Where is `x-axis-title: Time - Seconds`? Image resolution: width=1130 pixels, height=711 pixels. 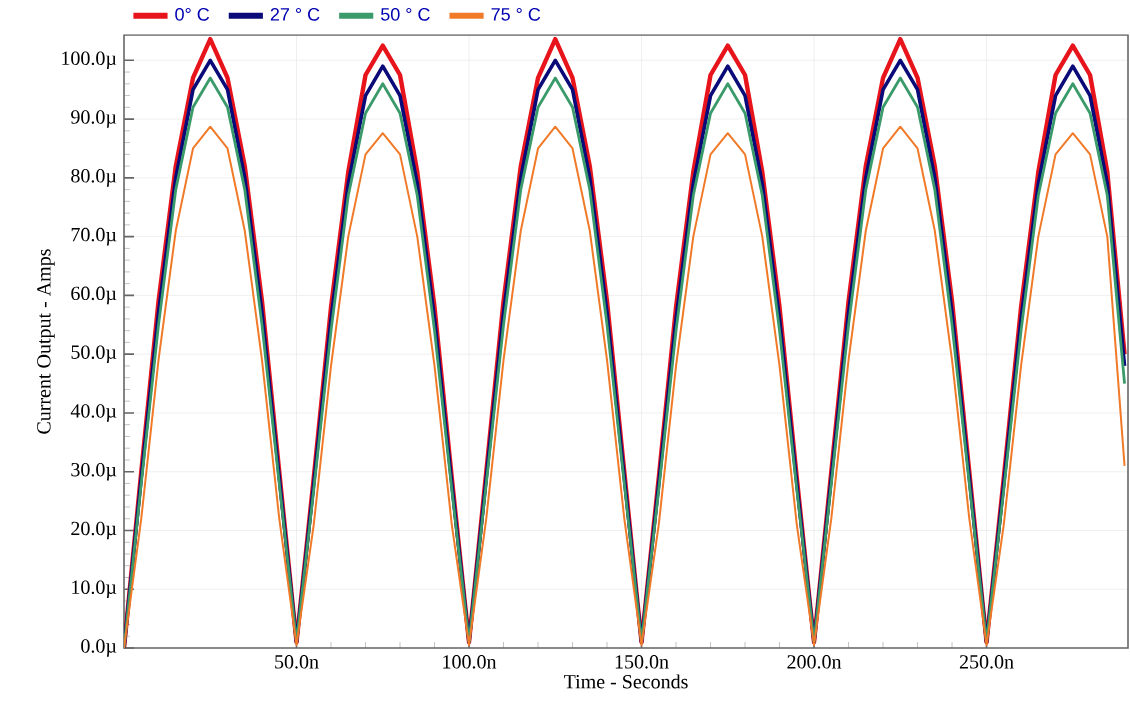 x-axis-title: Time - Seconds is located at coordinates (625, 681).